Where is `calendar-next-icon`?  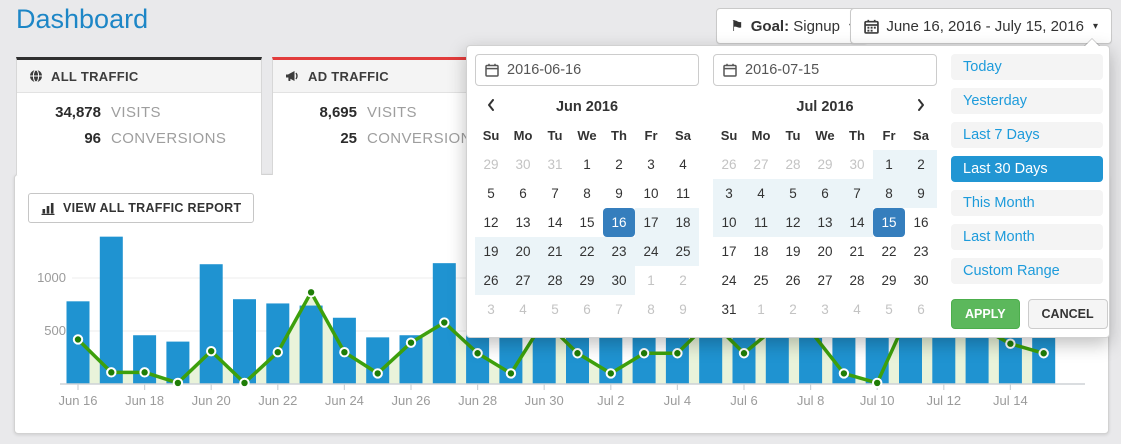
calendar-next-icon is located at coordinates (921, 106).